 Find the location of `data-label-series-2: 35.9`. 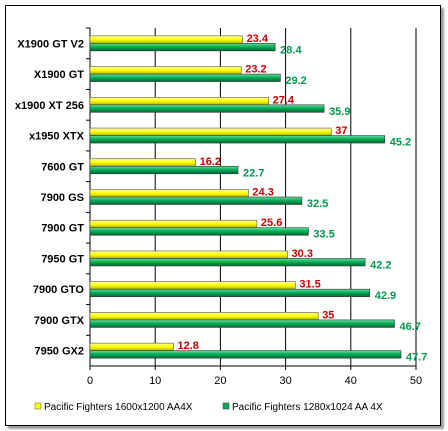

data-label-series-2: 35.9 is located at coordinates (339, 112).